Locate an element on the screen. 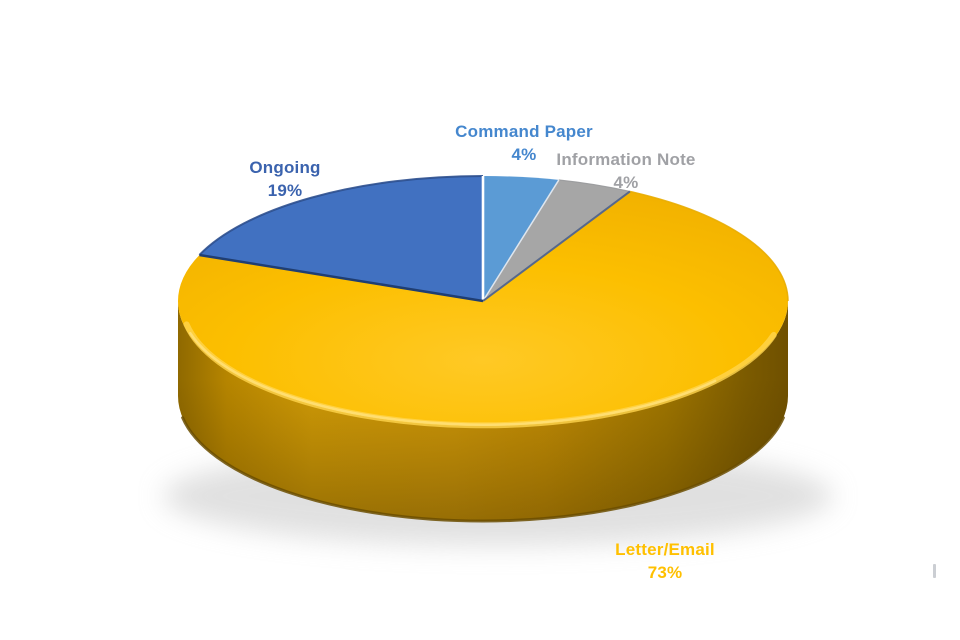 Image resolution: width=960 pixels, height=640 pixels. slice-label-letter-email: Letter/Email 73% is located at coordinates (665, 561).